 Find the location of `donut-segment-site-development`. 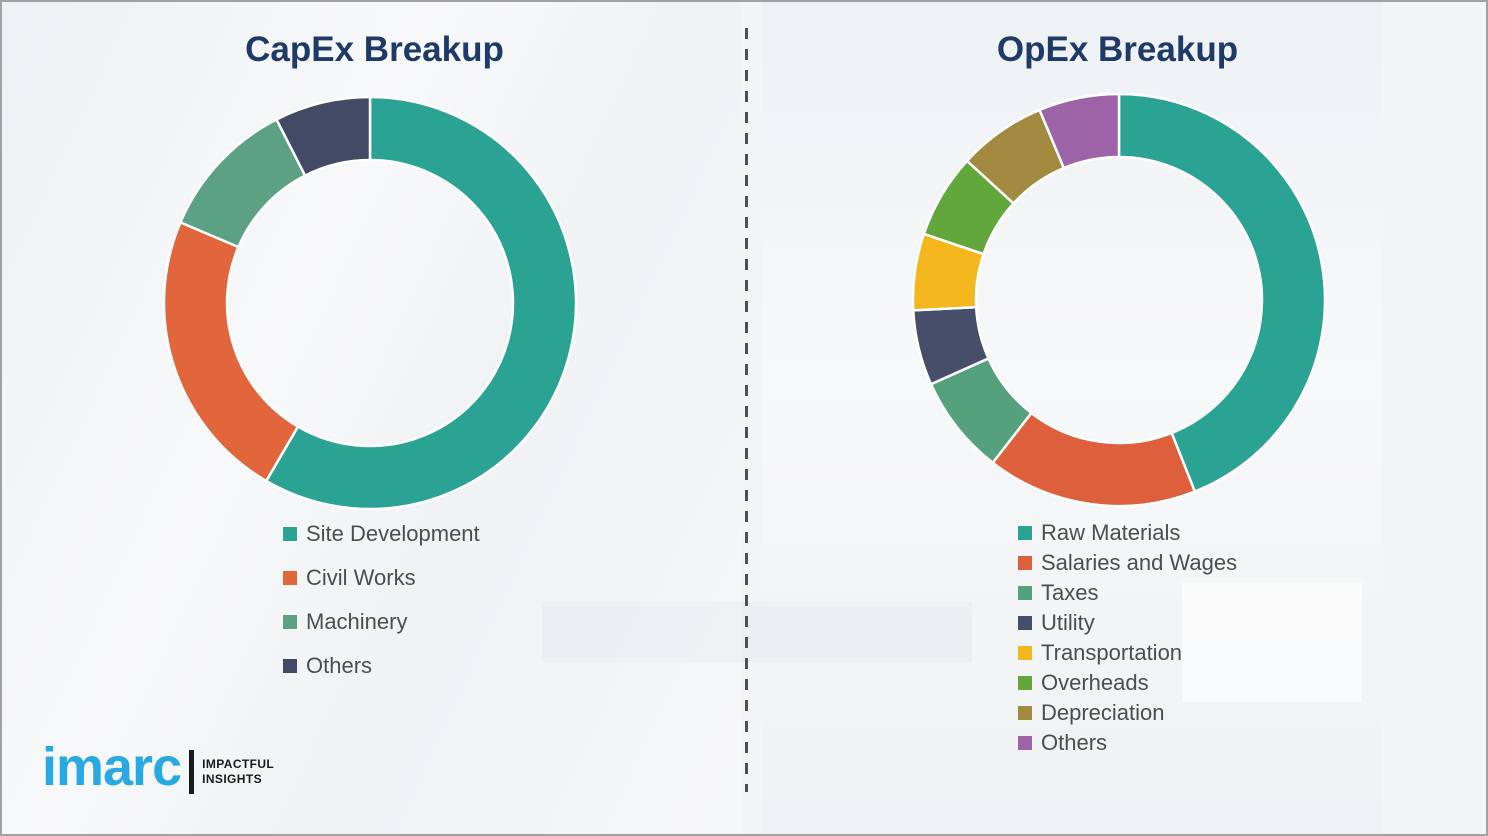

donut-segment-site-development is located at coordinates (421, 303).